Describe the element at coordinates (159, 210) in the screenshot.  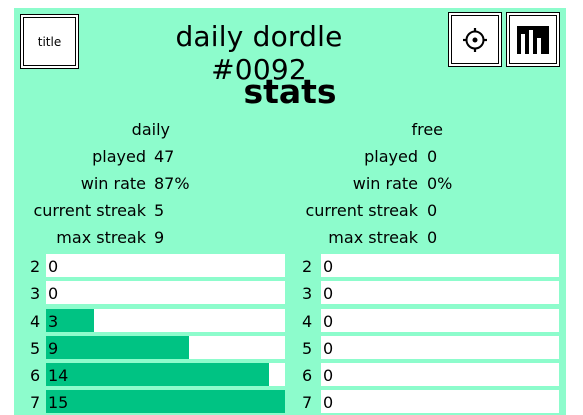
I see `stat-value: 5` at that location.